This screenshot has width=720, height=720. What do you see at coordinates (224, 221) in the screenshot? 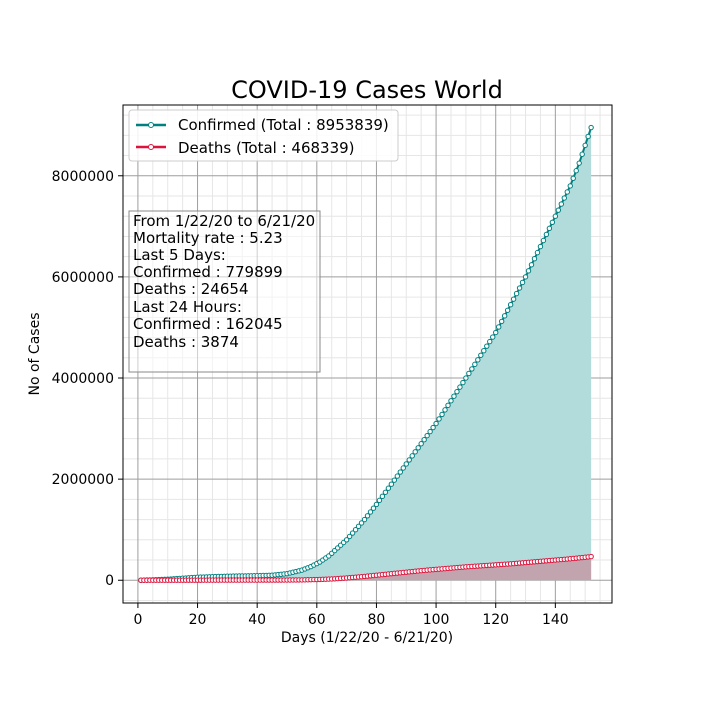
I see `annotation-line: From 1/22/20 to 6/21/20` at bounding box center [224, 221].